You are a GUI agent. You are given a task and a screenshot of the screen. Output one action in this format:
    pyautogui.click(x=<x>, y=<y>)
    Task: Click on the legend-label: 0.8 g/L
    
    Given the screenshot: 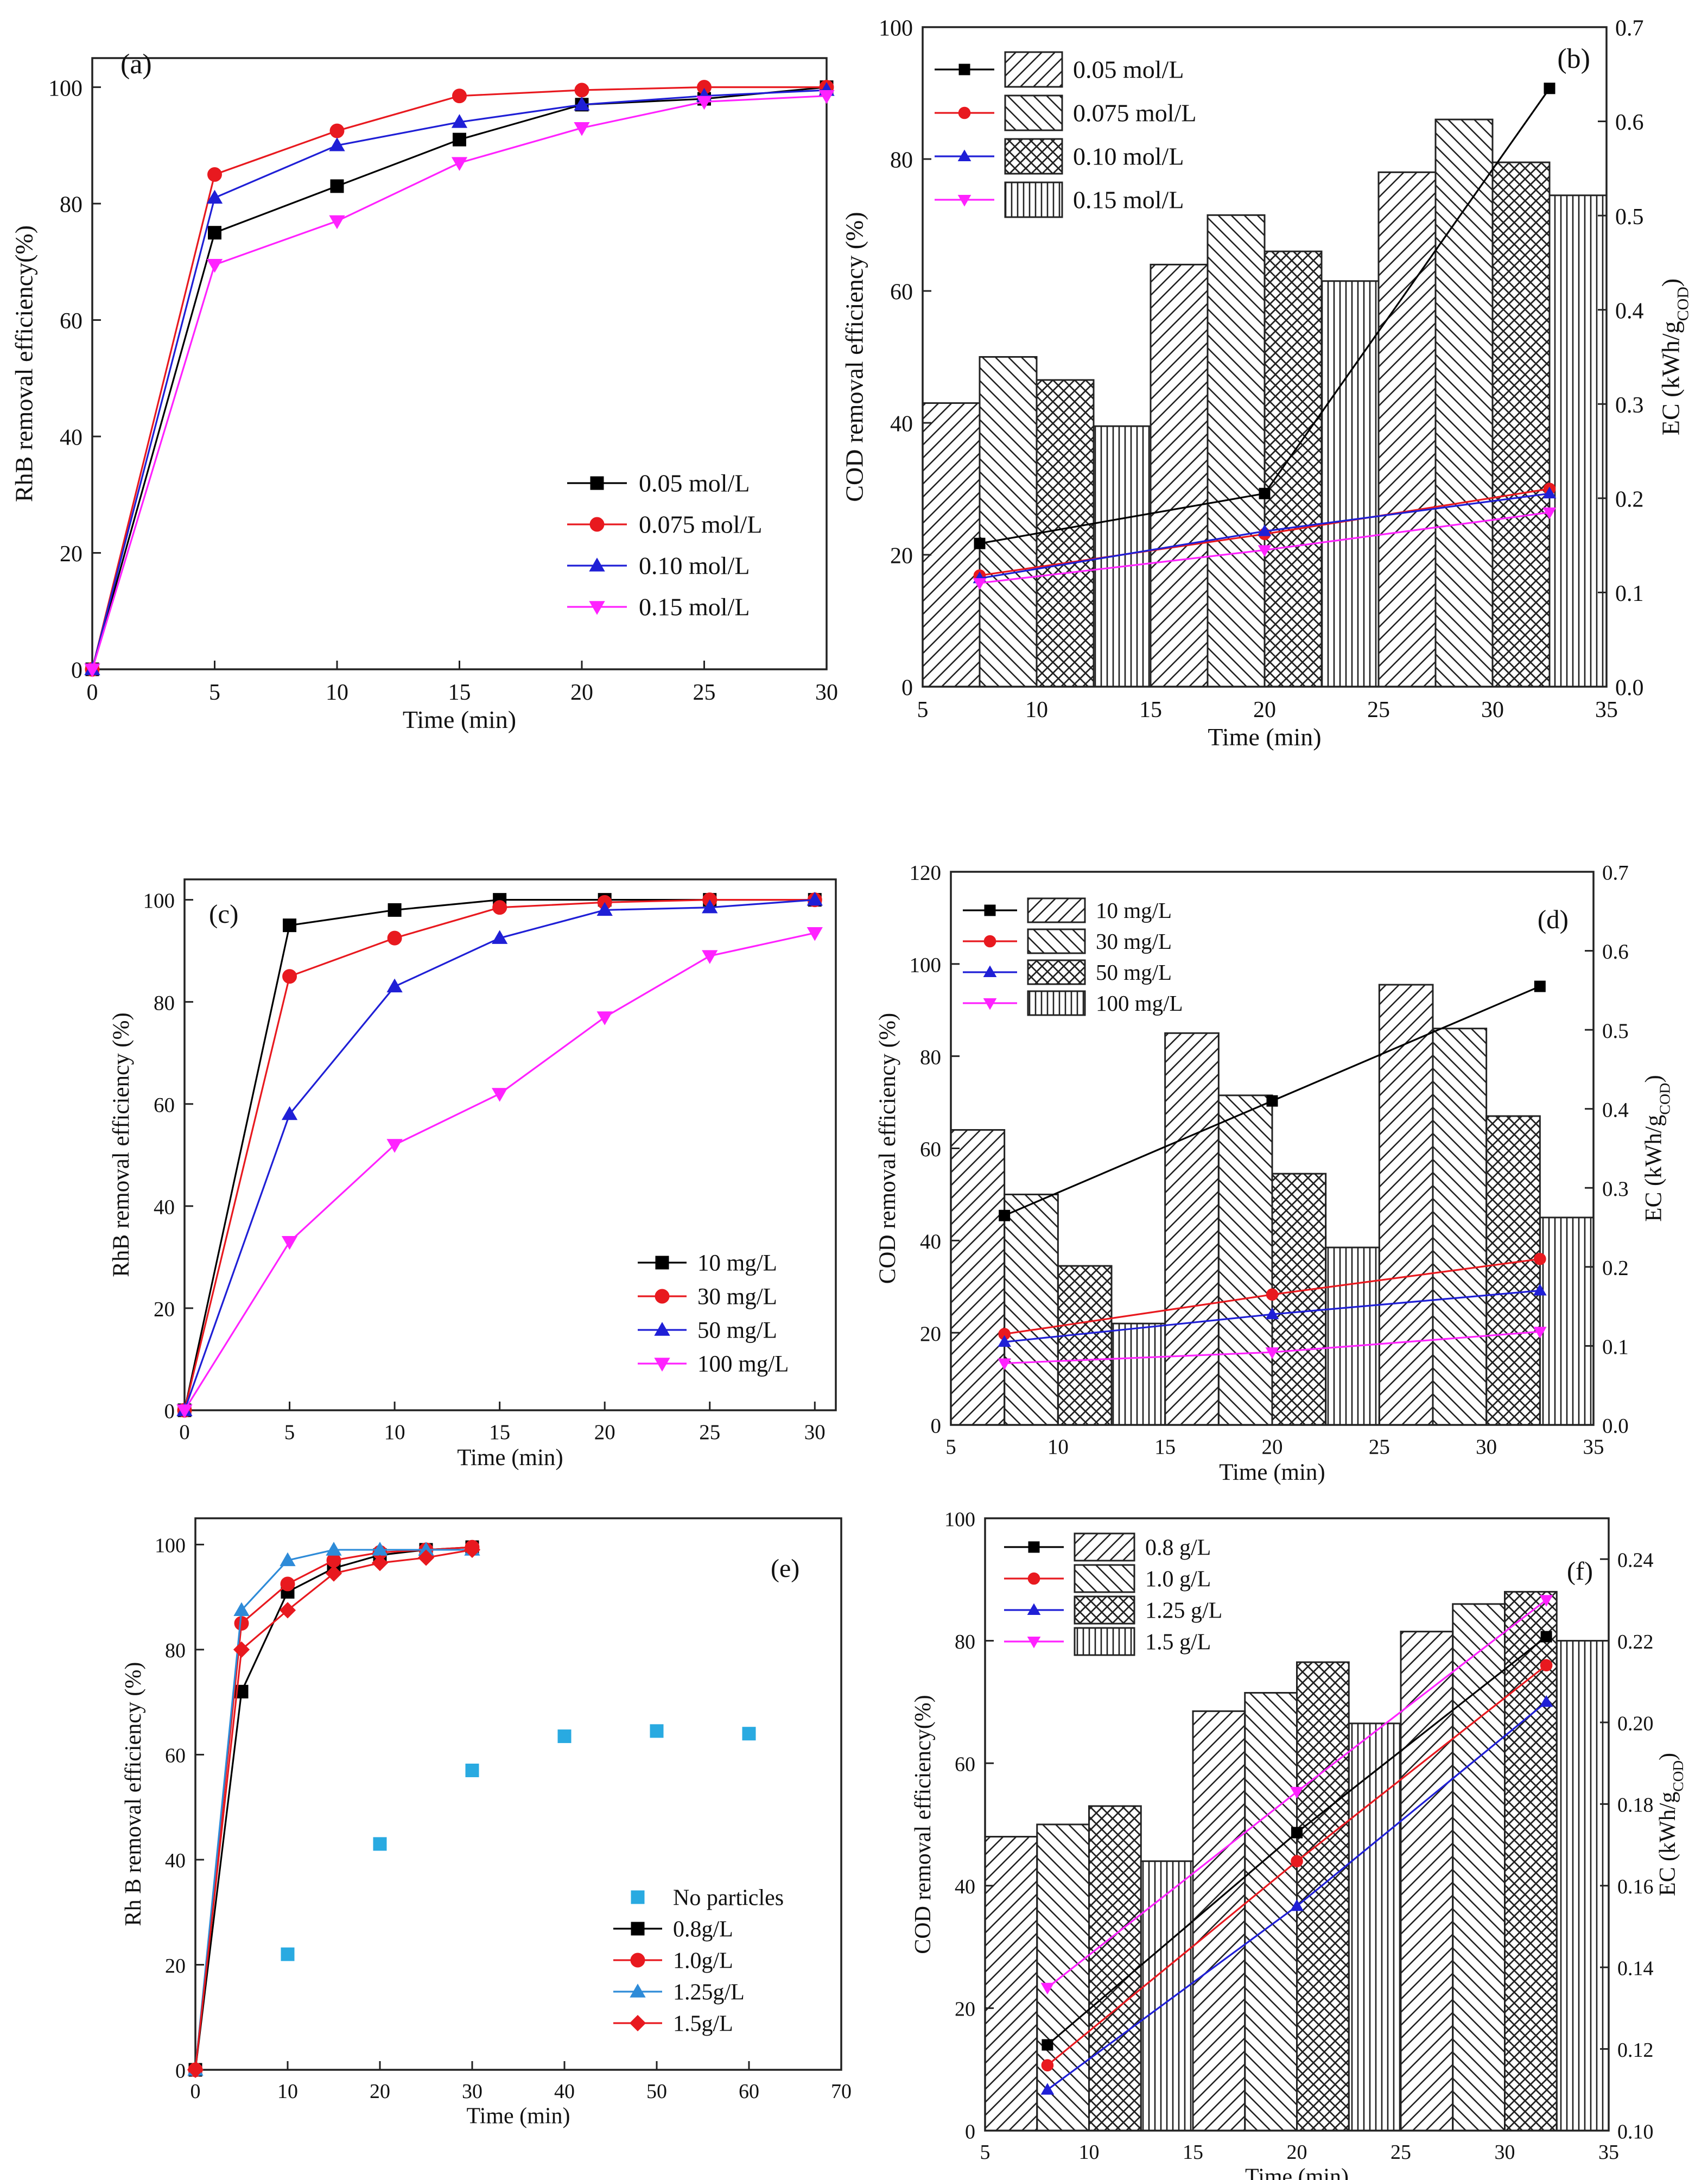 What is the action you would take?
    pyautogui.click(x=1178, y=1547)
    